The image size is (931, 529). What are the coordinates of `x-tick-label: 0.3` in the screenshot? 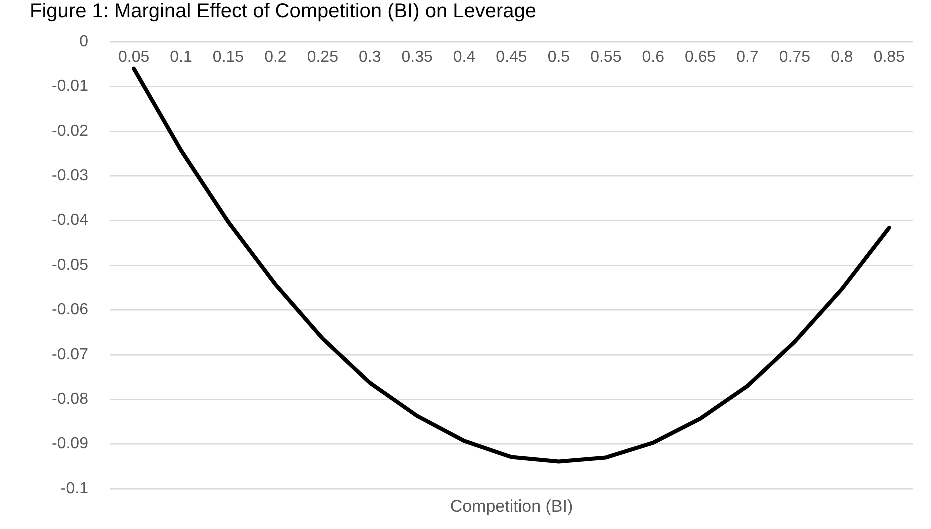 It's located at (370, 57).